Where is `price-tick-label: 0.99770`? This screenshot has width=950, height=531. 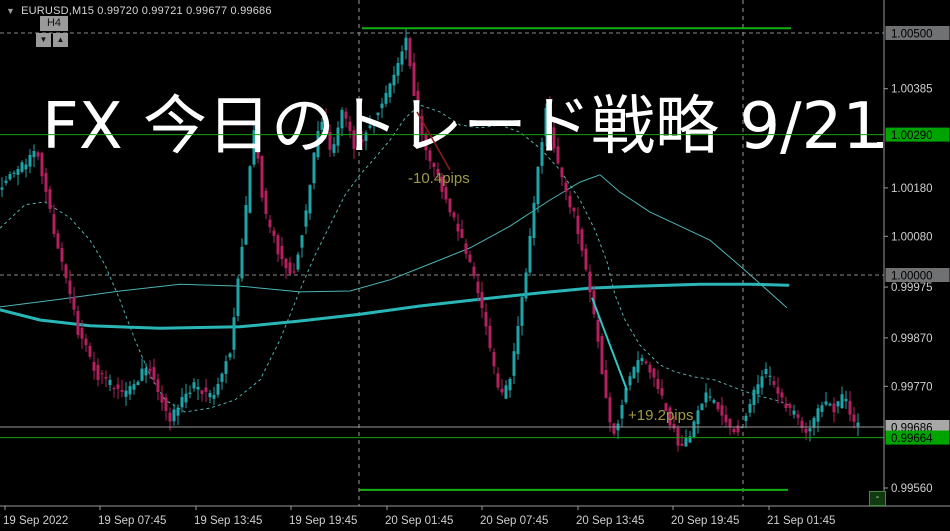
price-tick-label: 0.99770 is located at coordinates (912, 387).